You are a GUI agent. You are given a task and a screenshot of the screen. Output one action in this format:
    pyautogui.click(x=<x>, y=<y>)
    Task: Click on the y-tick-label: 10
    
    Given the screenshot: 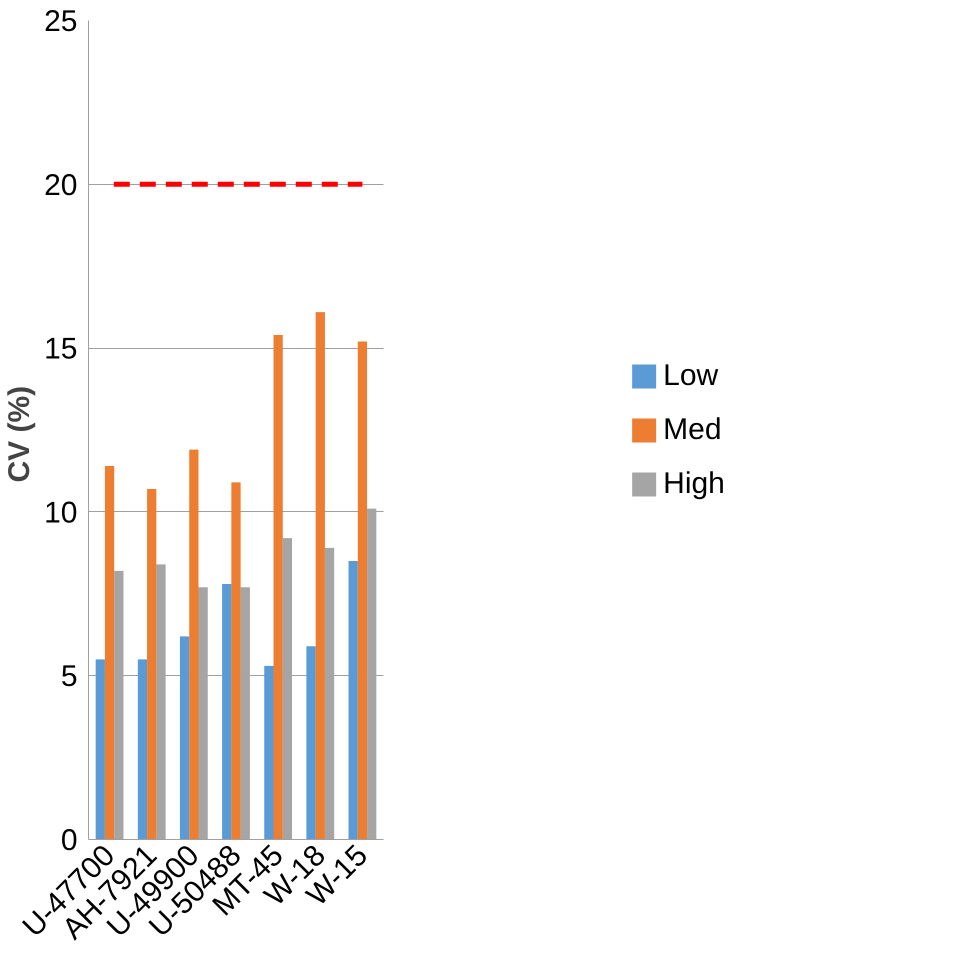 What is the action you would take?
    pyautogui.click(x=61, y=513)
    